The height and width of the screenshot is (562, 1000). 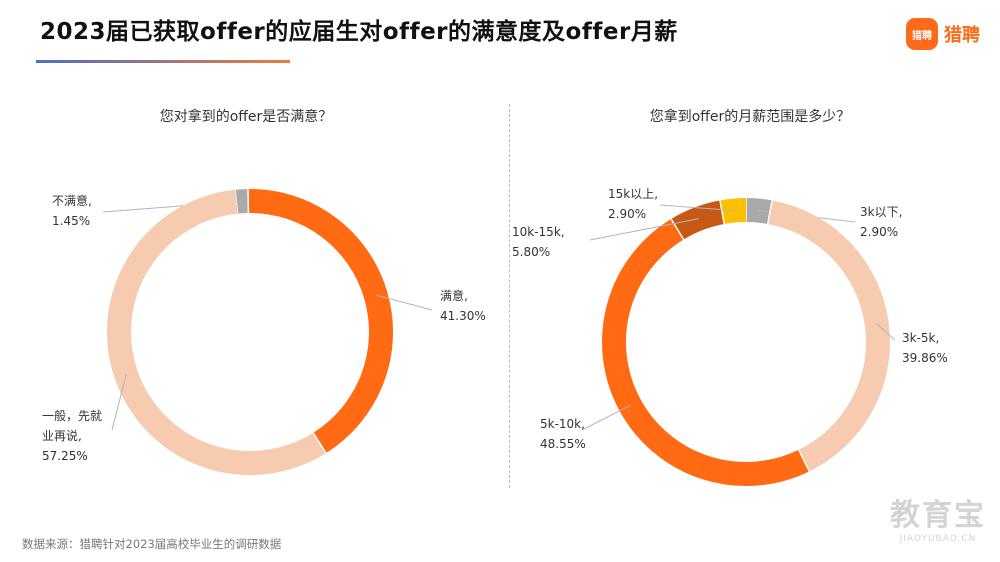 What do you see at coordinates (359, 32) in the screenshot?
I see `page-title: 2023届已获取offer的应届生对offer的满意度及offer月薪` at bounding box center [359, 32].